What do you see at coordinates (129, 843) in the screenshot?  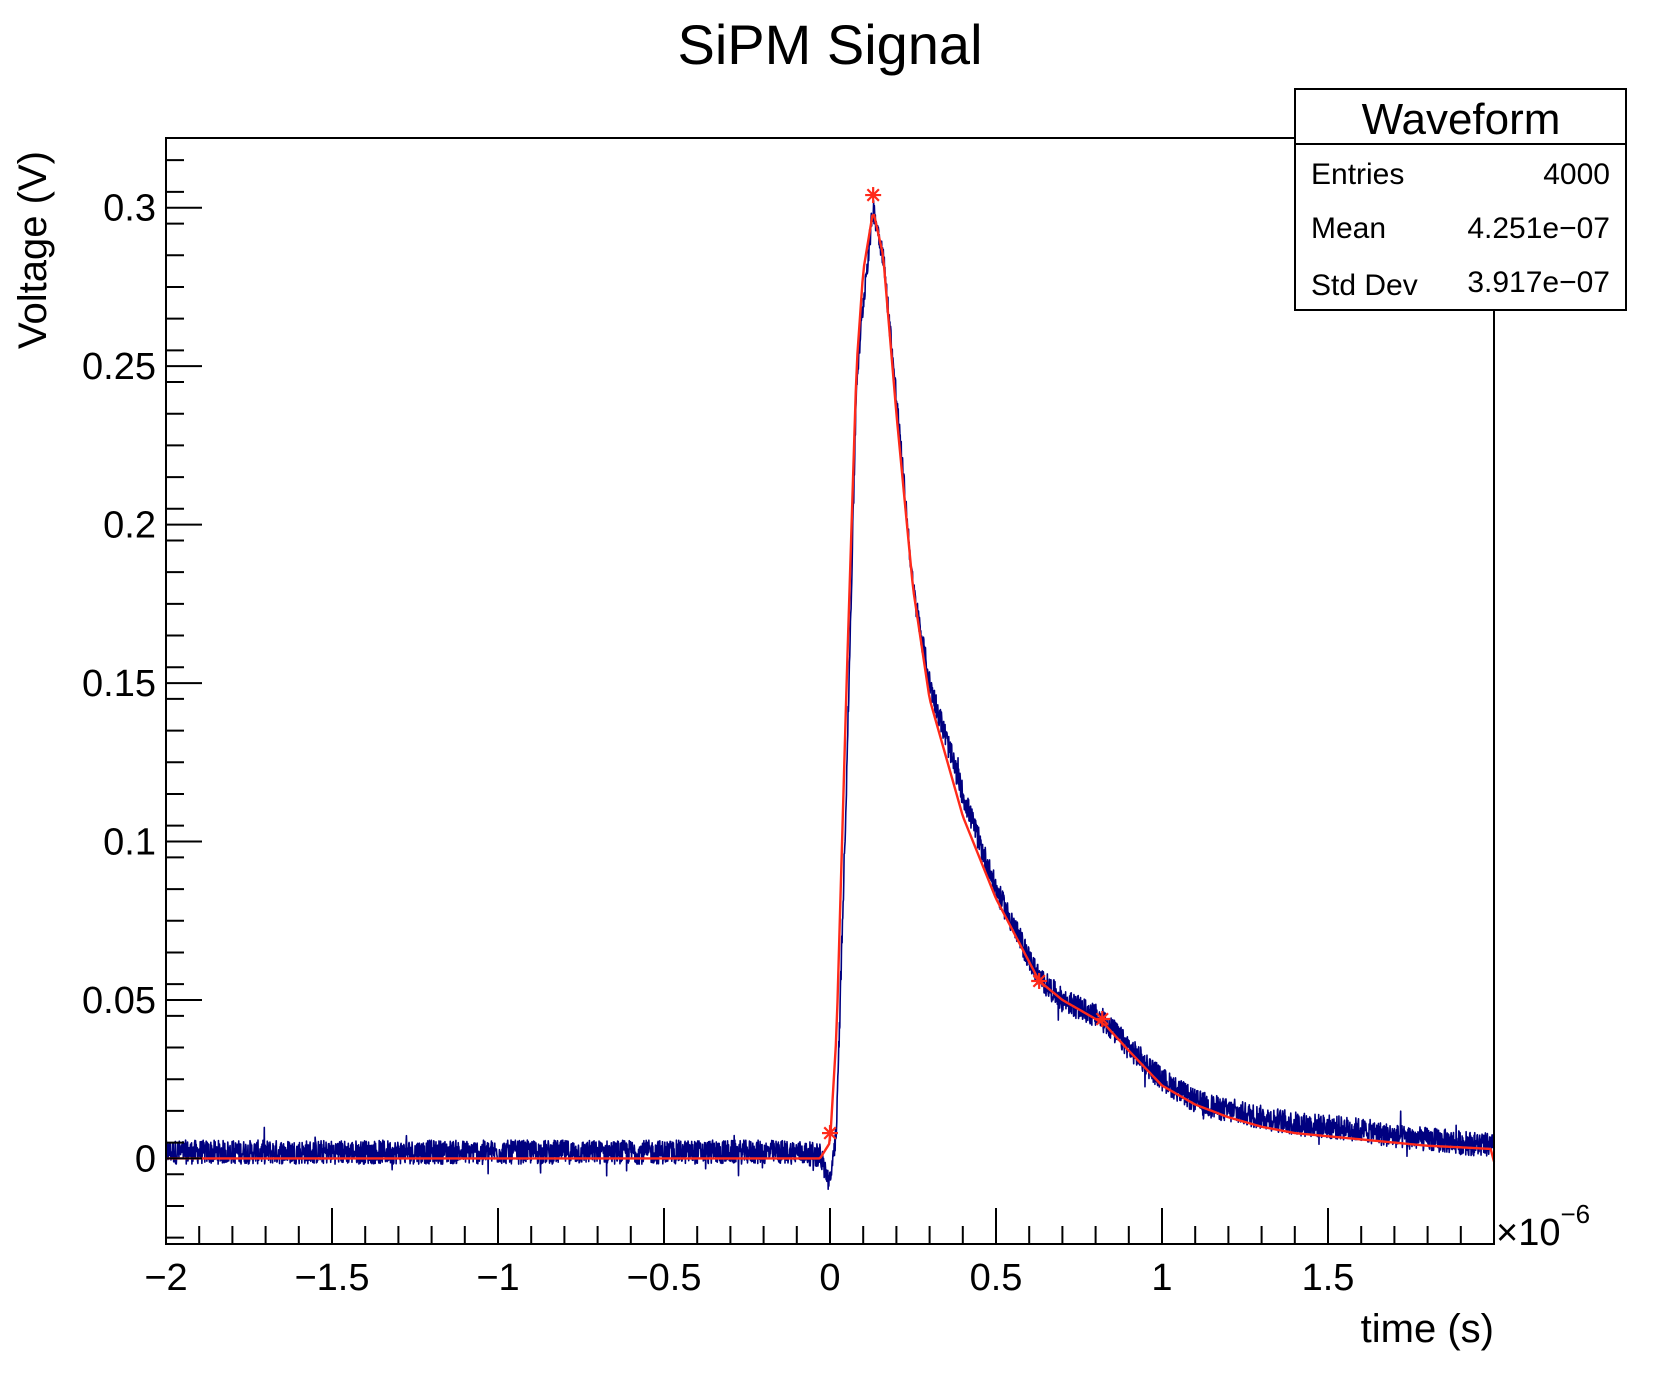 I see `y-tick-label: 0.1` at bounding box center [129, 843].